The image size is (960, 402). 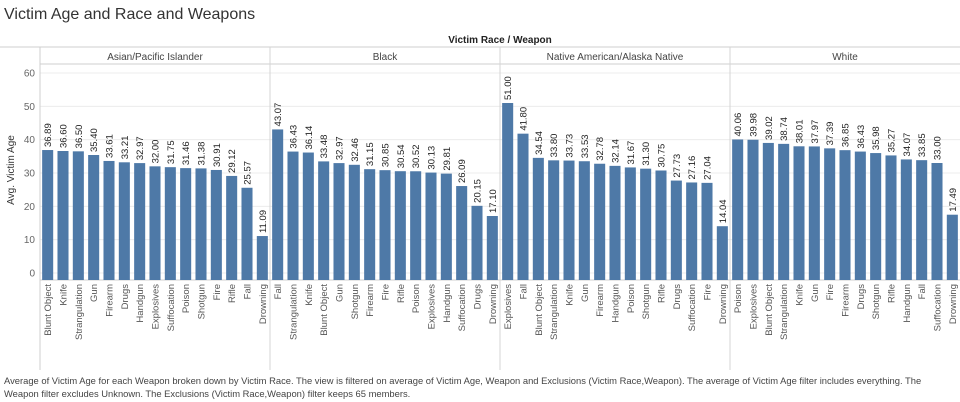 I want to click on data-label: 36.85, so click(x=846, y=135).